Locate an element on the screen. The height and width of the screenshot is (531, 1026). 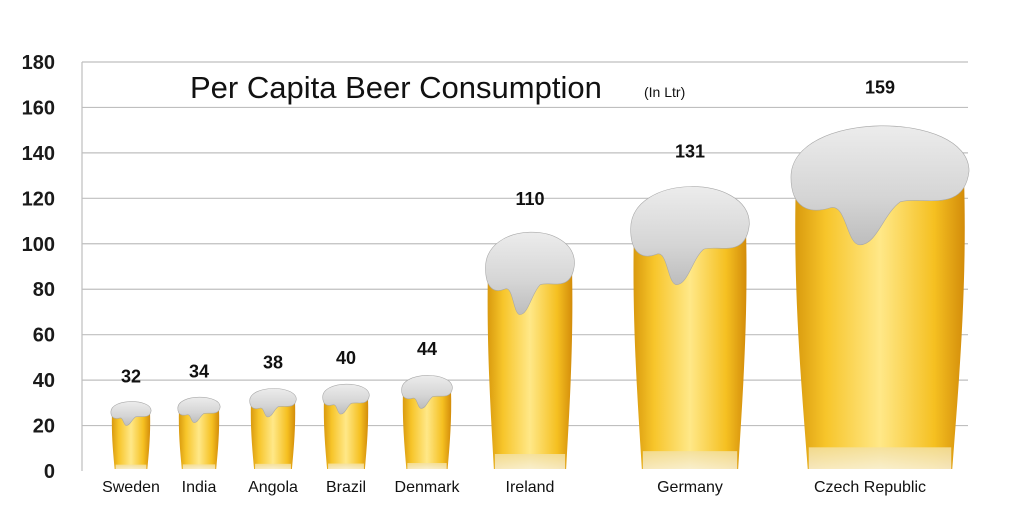
bar-brazil: 40 is located at coordinates (346, 408).